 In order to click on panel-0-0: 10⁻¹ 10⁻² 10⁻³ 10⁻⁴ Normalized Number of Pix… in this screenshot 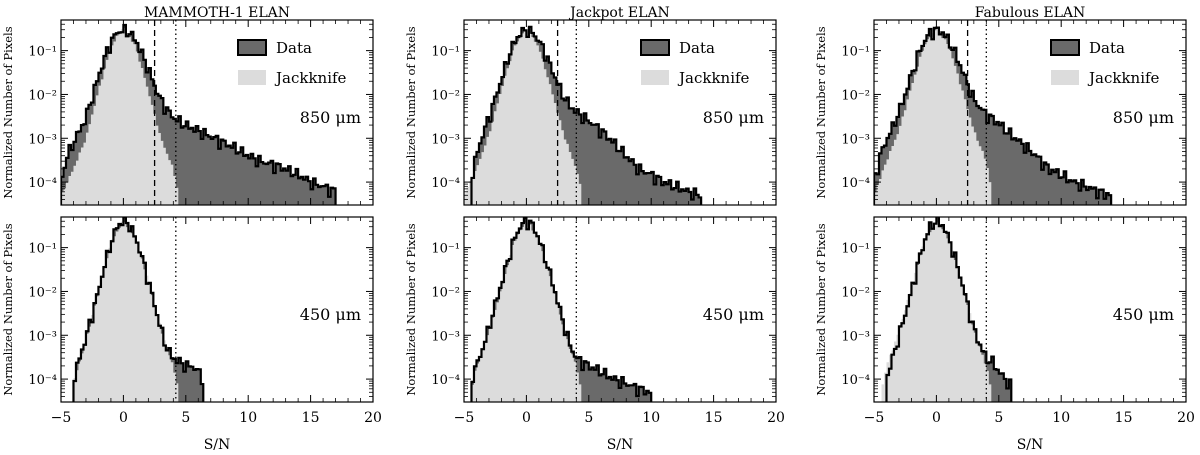, I will do `click(187, 112)`.